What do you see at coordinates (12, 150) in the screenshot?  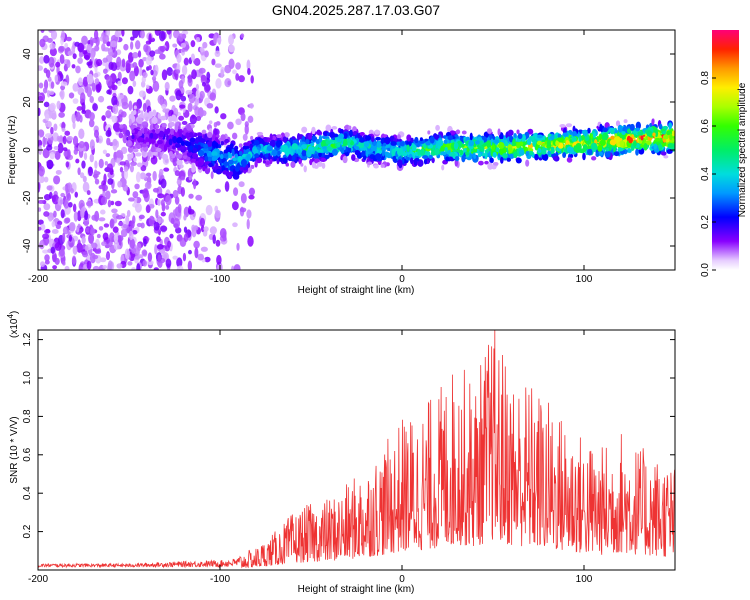 I see `spectrogram-ylabel: Frequency (Hz)` at bounding box center [12, 150].